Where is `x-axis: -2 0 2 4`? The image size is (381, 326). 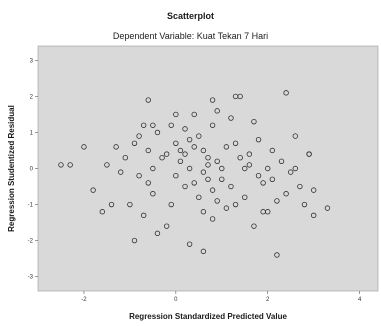
x-axis: -2 0 2 4 is located at coordinates (221, 297).